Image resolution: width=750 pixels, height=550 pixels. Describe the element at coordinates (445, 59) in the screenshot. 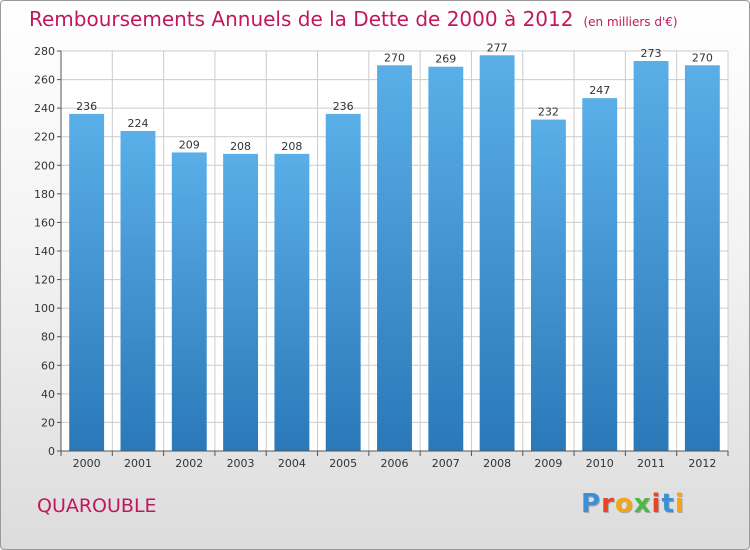

I see `data-label-2007: 269` at that location.